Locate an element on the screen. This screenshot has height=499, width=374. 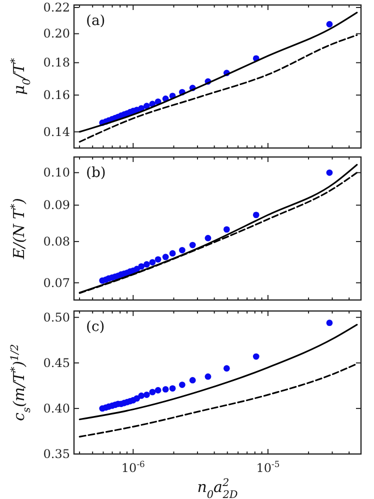
x-tick-label: 10$^{-6}$ is located at coordinates (133, 467).